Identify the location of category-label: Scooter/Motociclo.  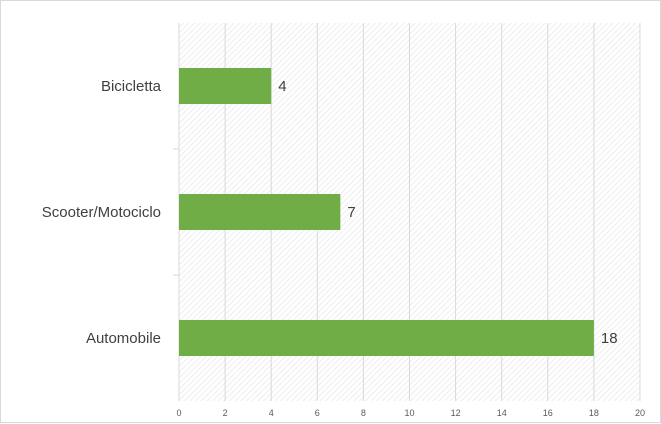
(101, 212).